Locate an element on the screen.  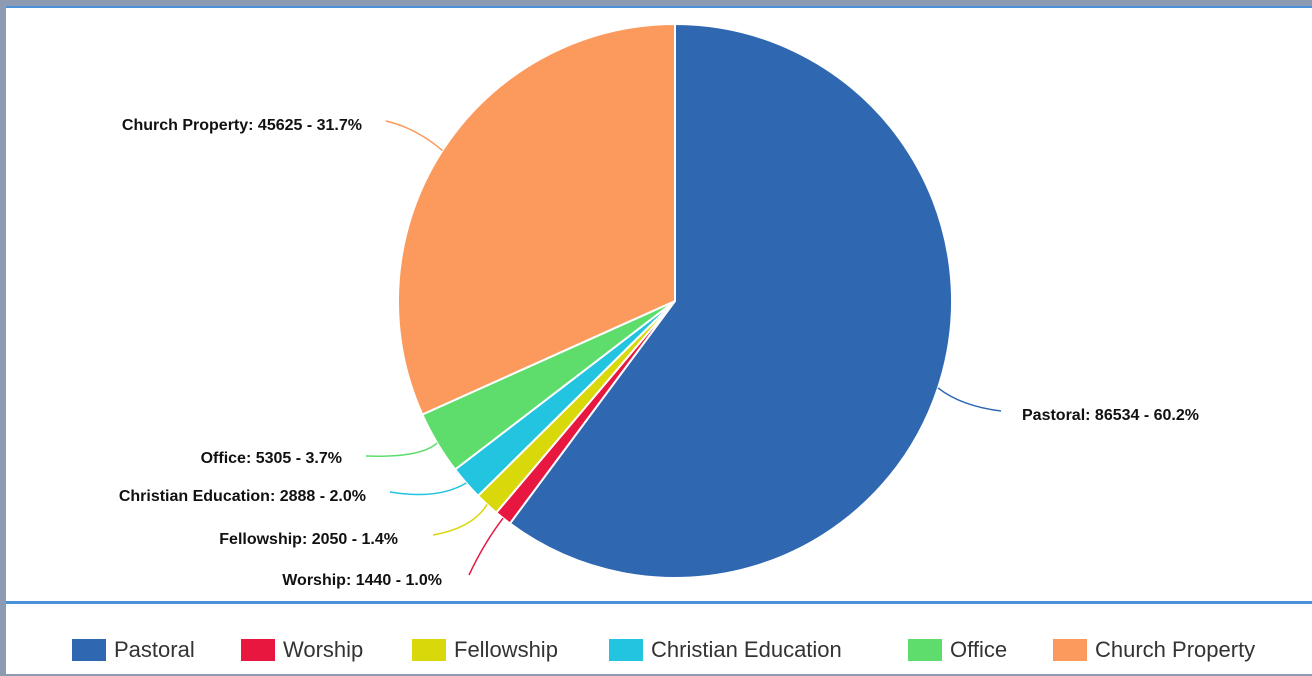
connector-church-property is located at coordinates (414, 136).